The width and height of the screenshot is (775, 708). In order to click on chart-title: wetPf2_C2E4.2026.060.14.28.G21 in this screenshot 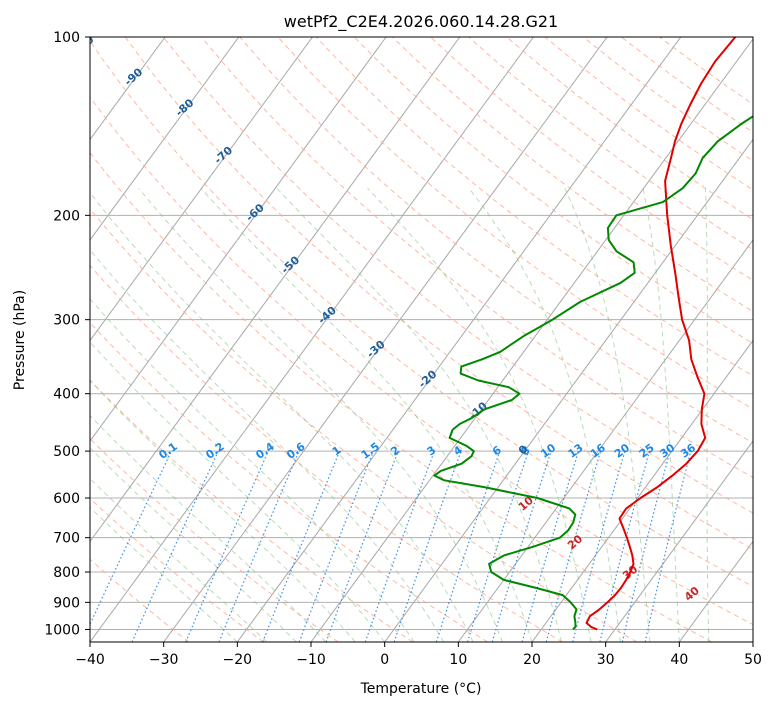, I will do `click(421, 22)`.